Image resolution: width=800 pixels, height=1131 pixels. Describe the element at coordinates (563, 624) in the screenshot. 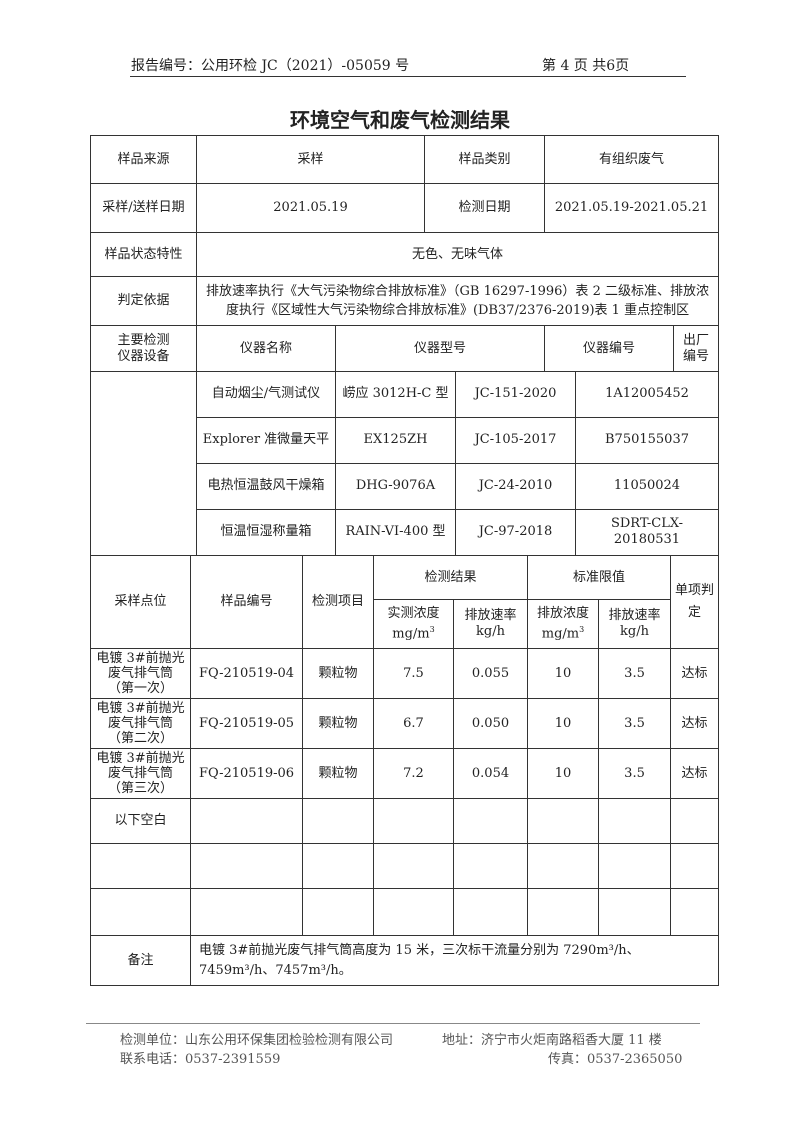

I see `h-lconc: 排放浓度 mg/m3` at that location.